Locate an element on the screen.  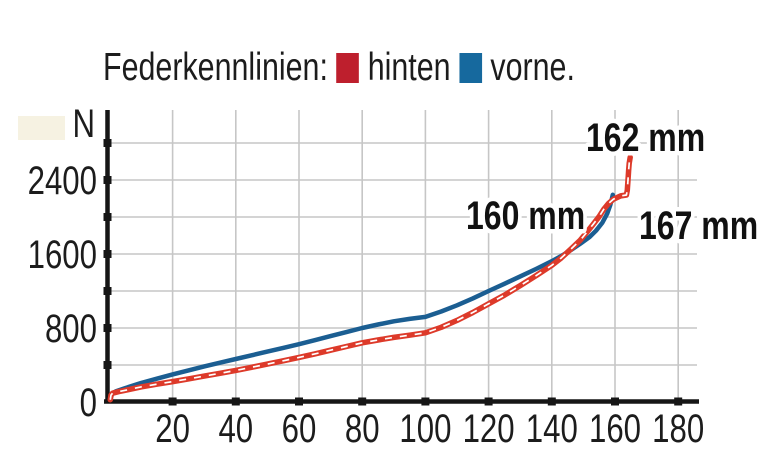
x-tick-label-100: 100 is located at coordinates (425, 428).